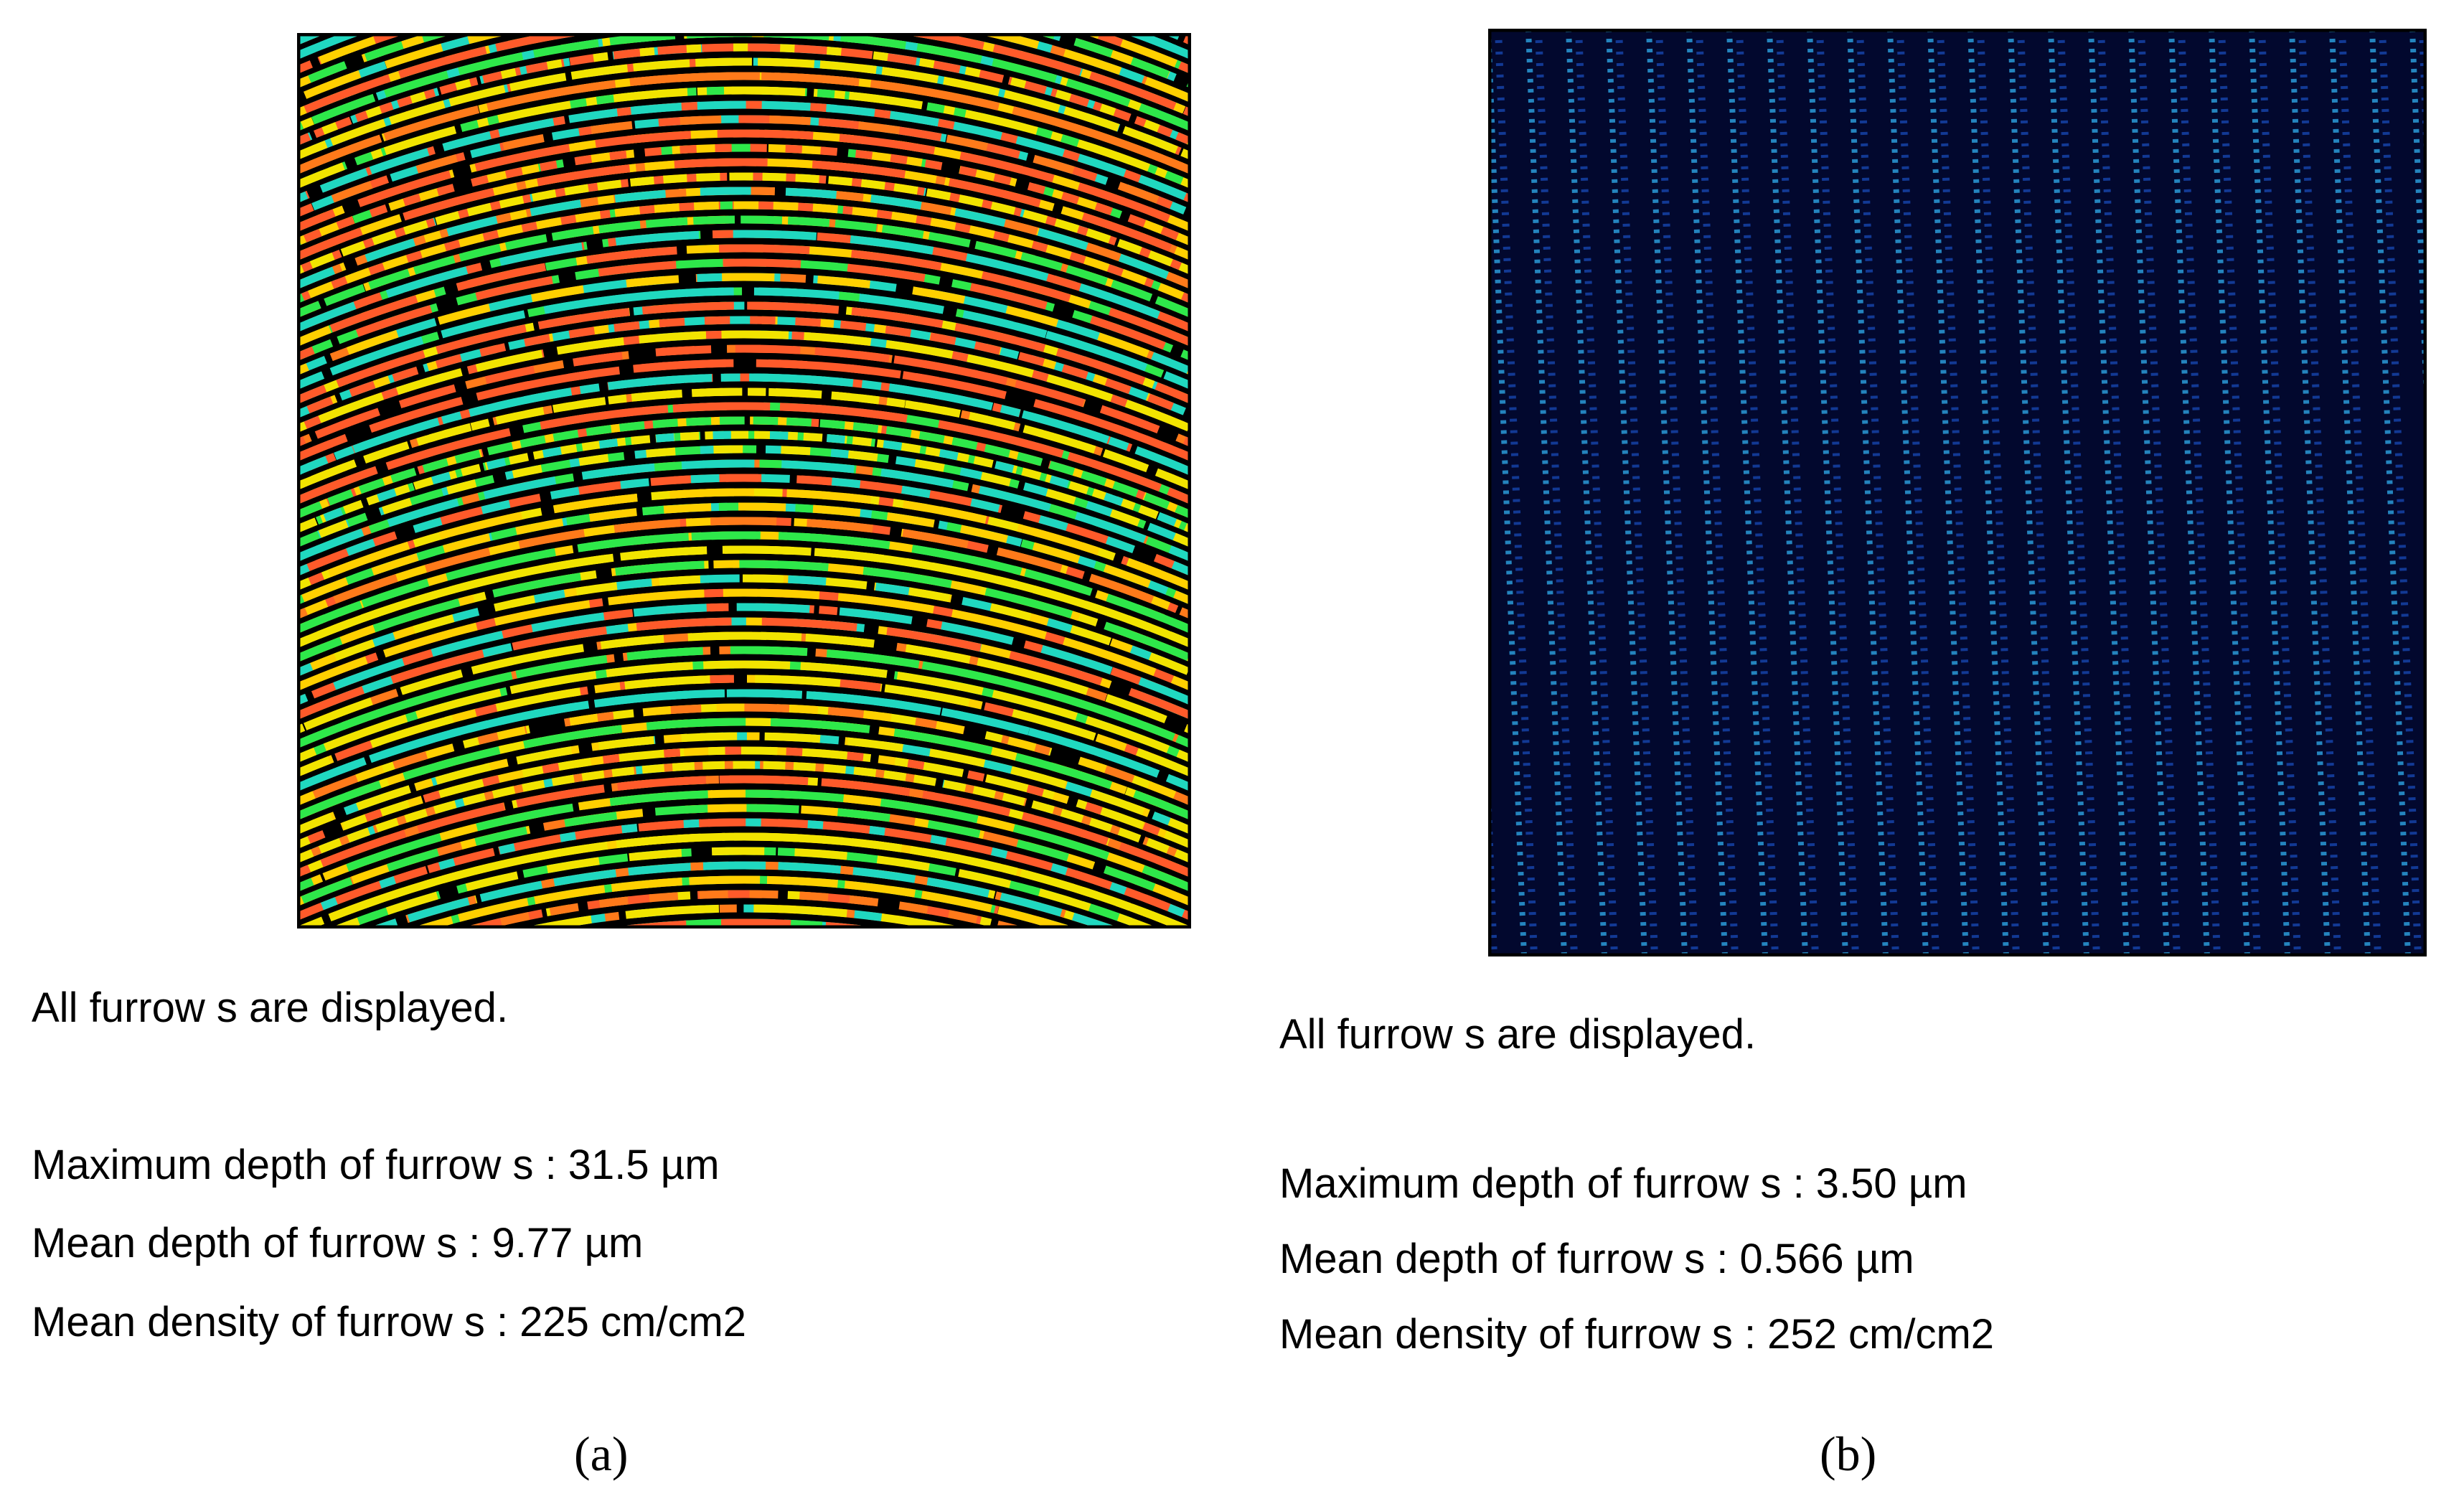  What do you see at coordinates (1623, 1183) in the screenshot?
I see `stat: Maximum depth of furrow s : 3.50 µm` at bounding box center [1623, 1183].